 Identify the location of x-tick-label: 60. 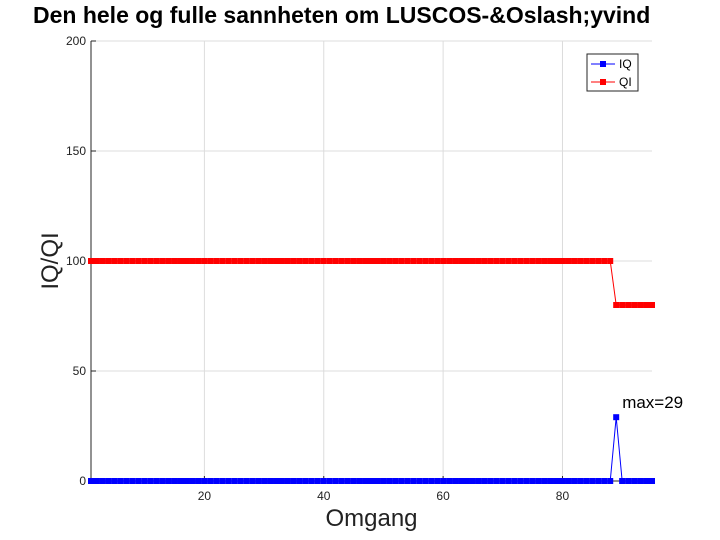
(443, 496).